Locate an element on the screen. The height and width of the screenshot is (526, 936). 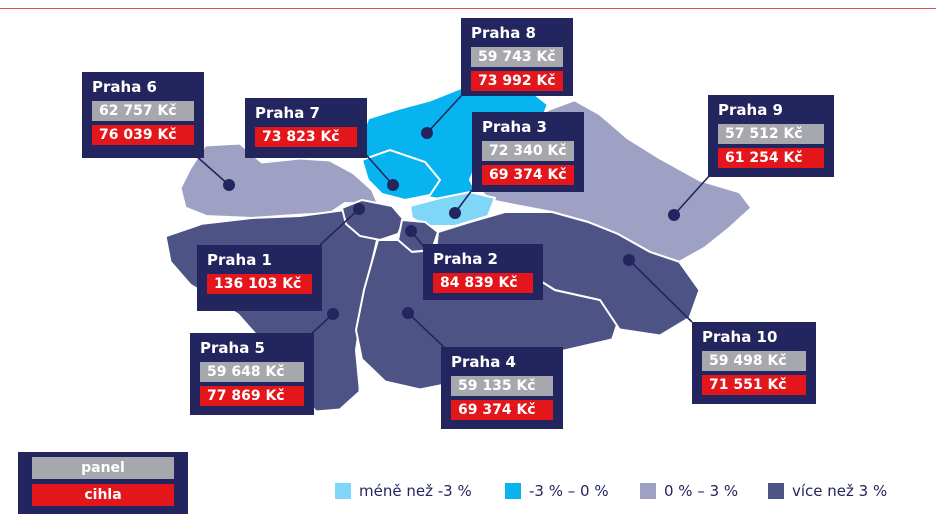
brick-price: 73 823 Kč is located at coordinates (306, 137).